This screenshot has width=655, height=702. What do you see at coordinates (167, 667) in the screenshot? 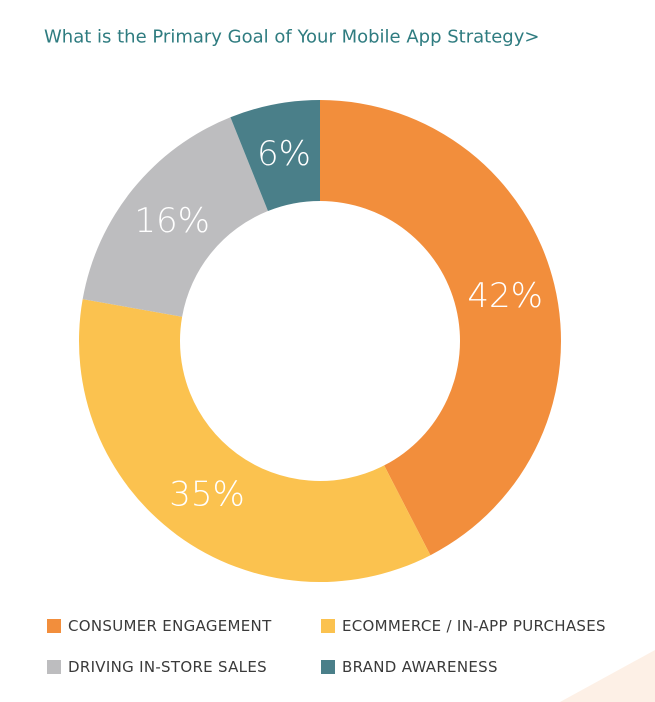
I see `legend-label: DRIVING IN-STORE SALES` at bounding box center [167, 667].